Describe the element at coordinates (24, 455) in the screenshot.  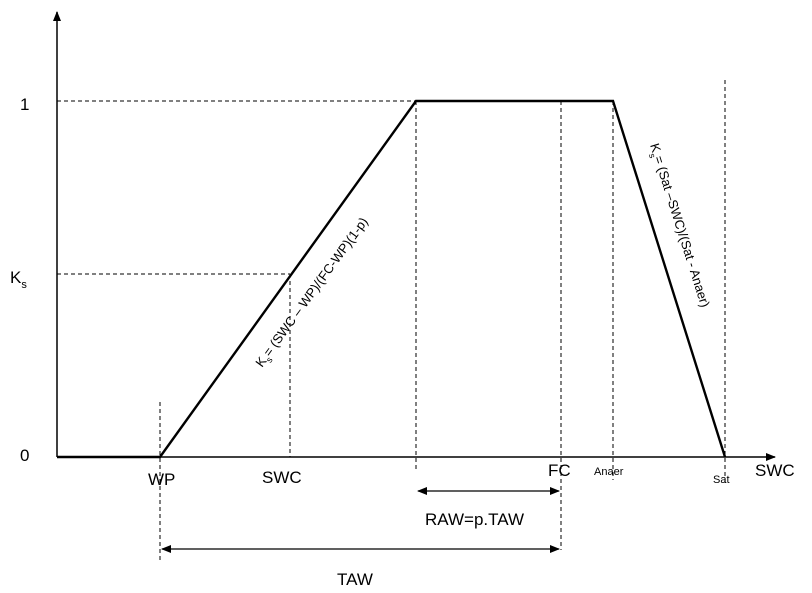
I see `y-tick-zero: 0` at that location.